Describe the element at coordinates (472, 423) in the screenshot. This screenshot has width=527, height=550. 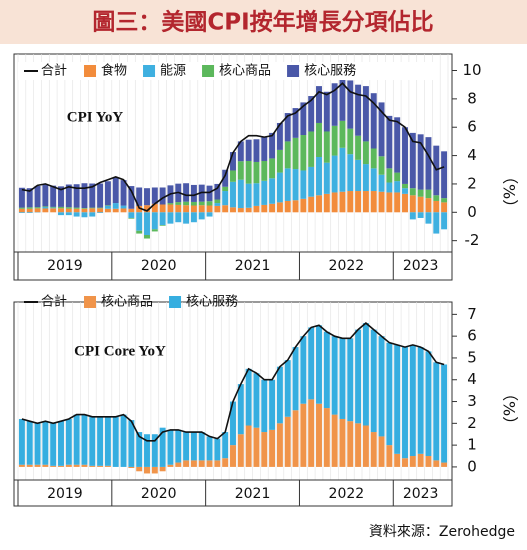
I see `y-tick-label: 2` at that location.